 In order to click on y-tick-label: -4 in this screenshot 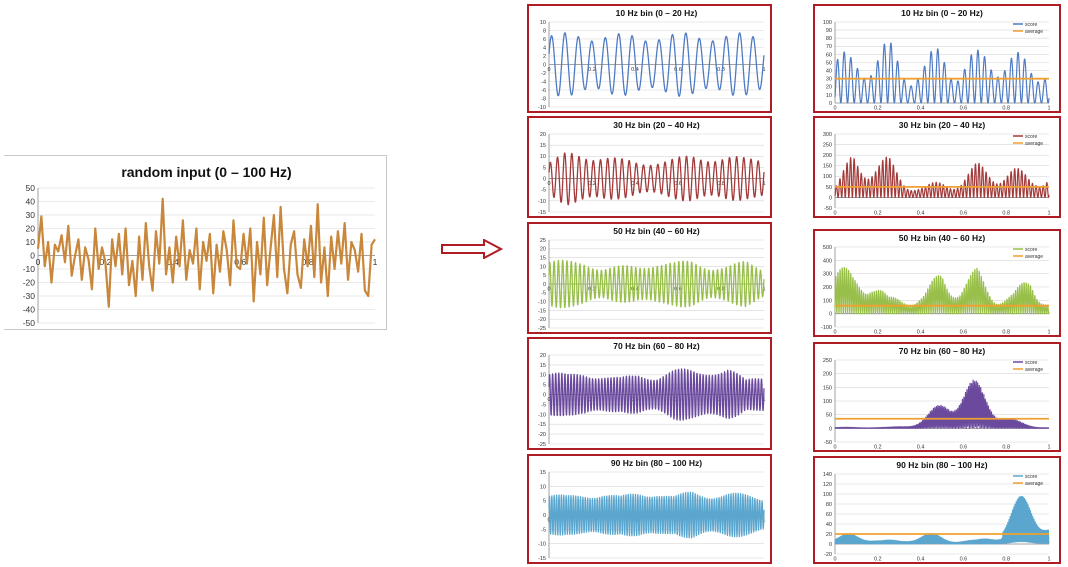, I will do `click(543, 82)`.